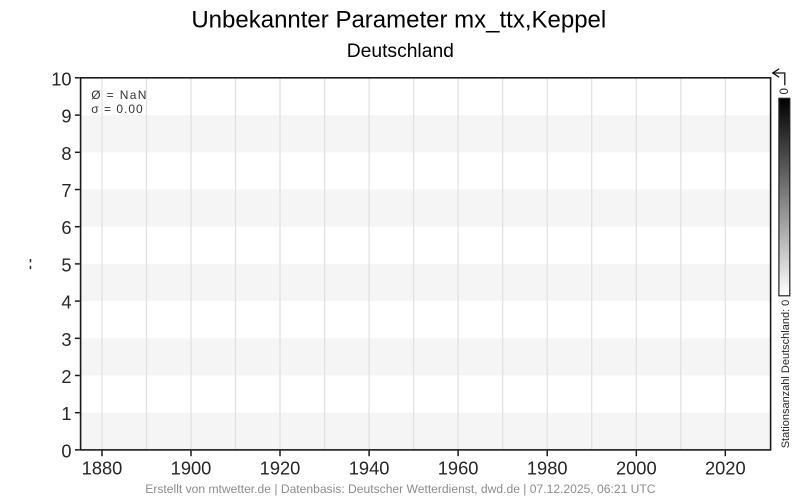 This screenshot has width=800, height=500. What do you see at coordinates (66, 190) in the screenshot?
I see `svg-text: 7` at bounding box center [66, 190].